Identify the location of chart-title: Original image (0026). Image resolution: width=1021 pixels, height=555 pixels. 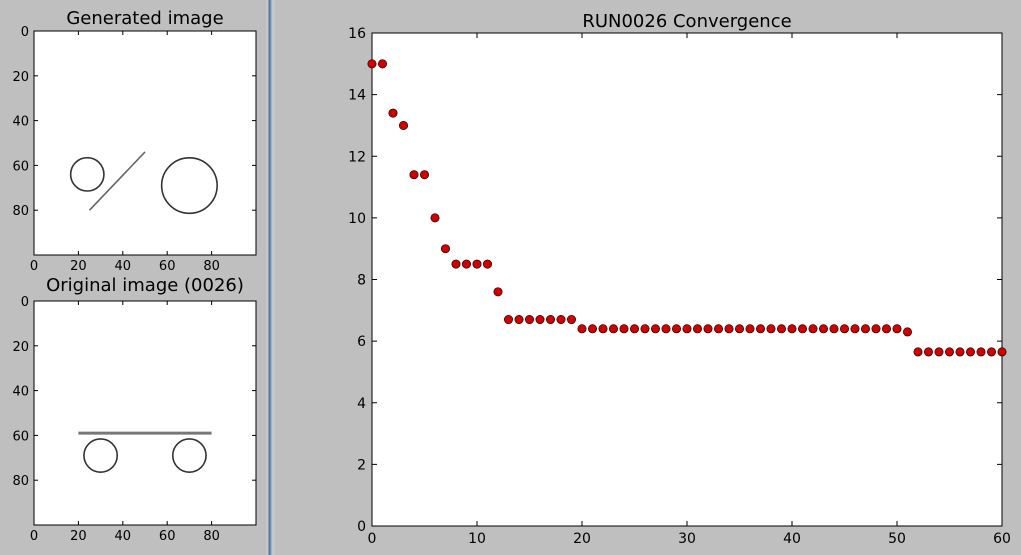
(145, 285).